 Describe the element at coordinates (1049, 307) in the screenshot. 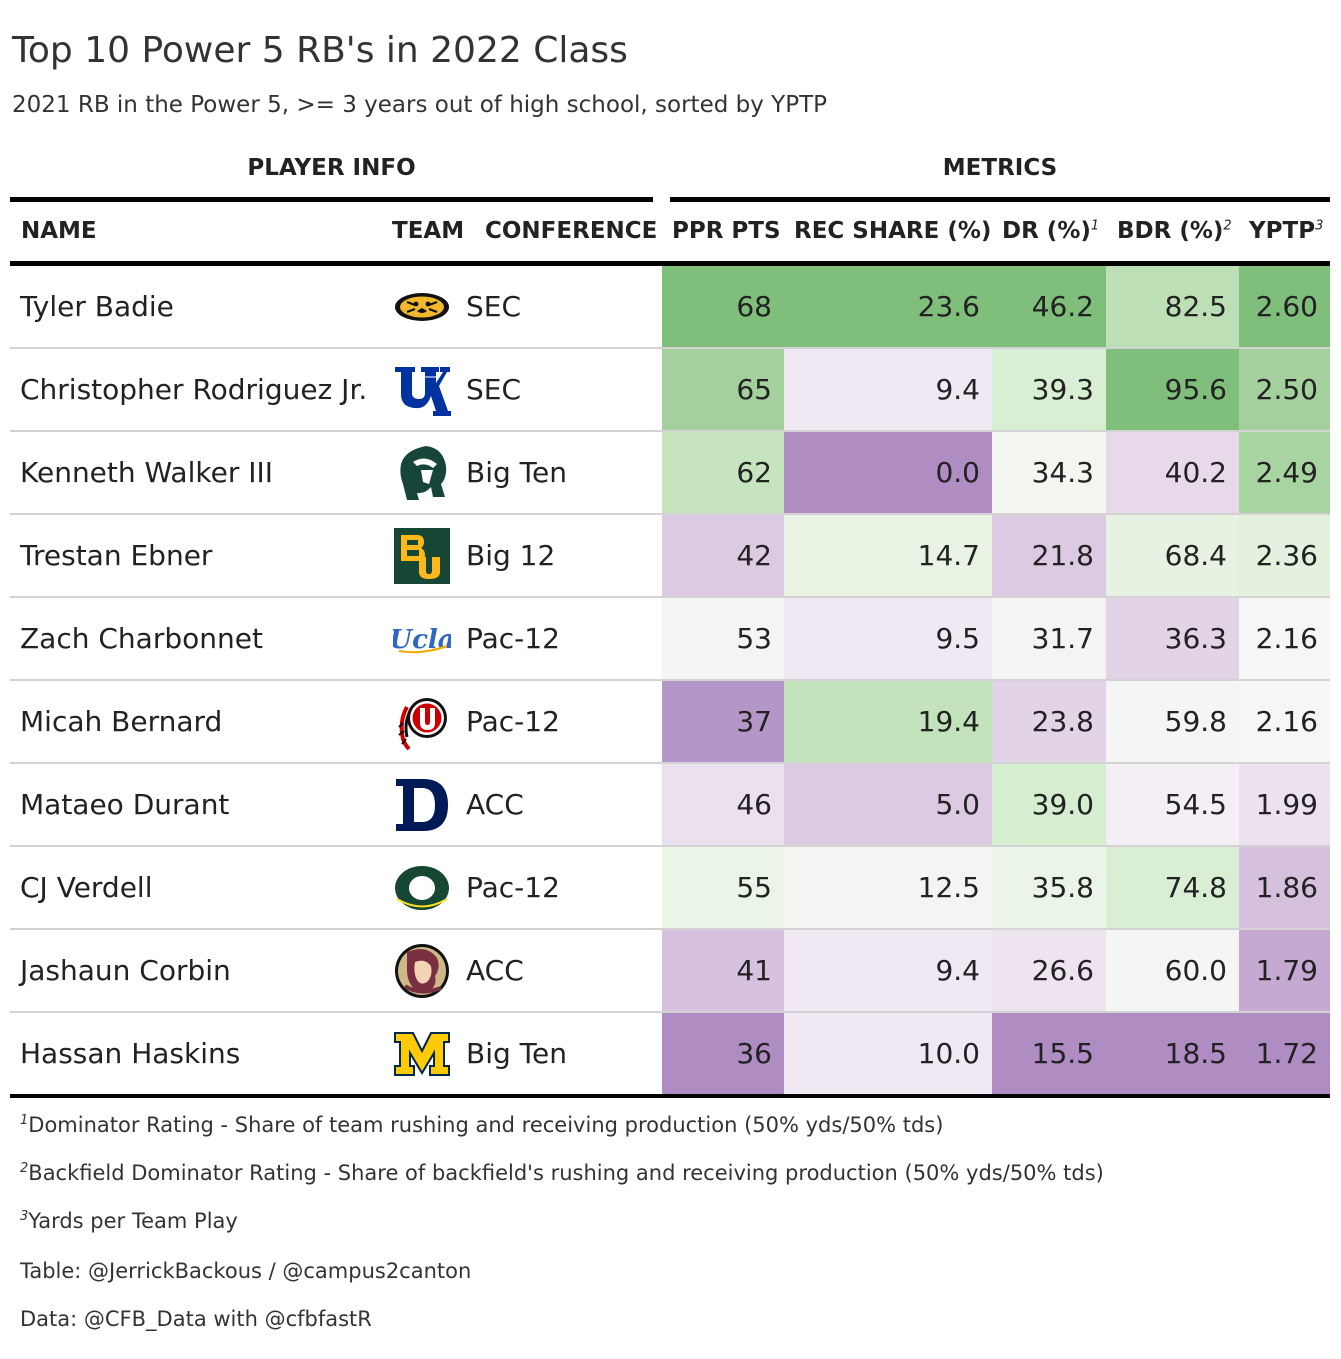

I see `dr-value: 46.2` at that location.